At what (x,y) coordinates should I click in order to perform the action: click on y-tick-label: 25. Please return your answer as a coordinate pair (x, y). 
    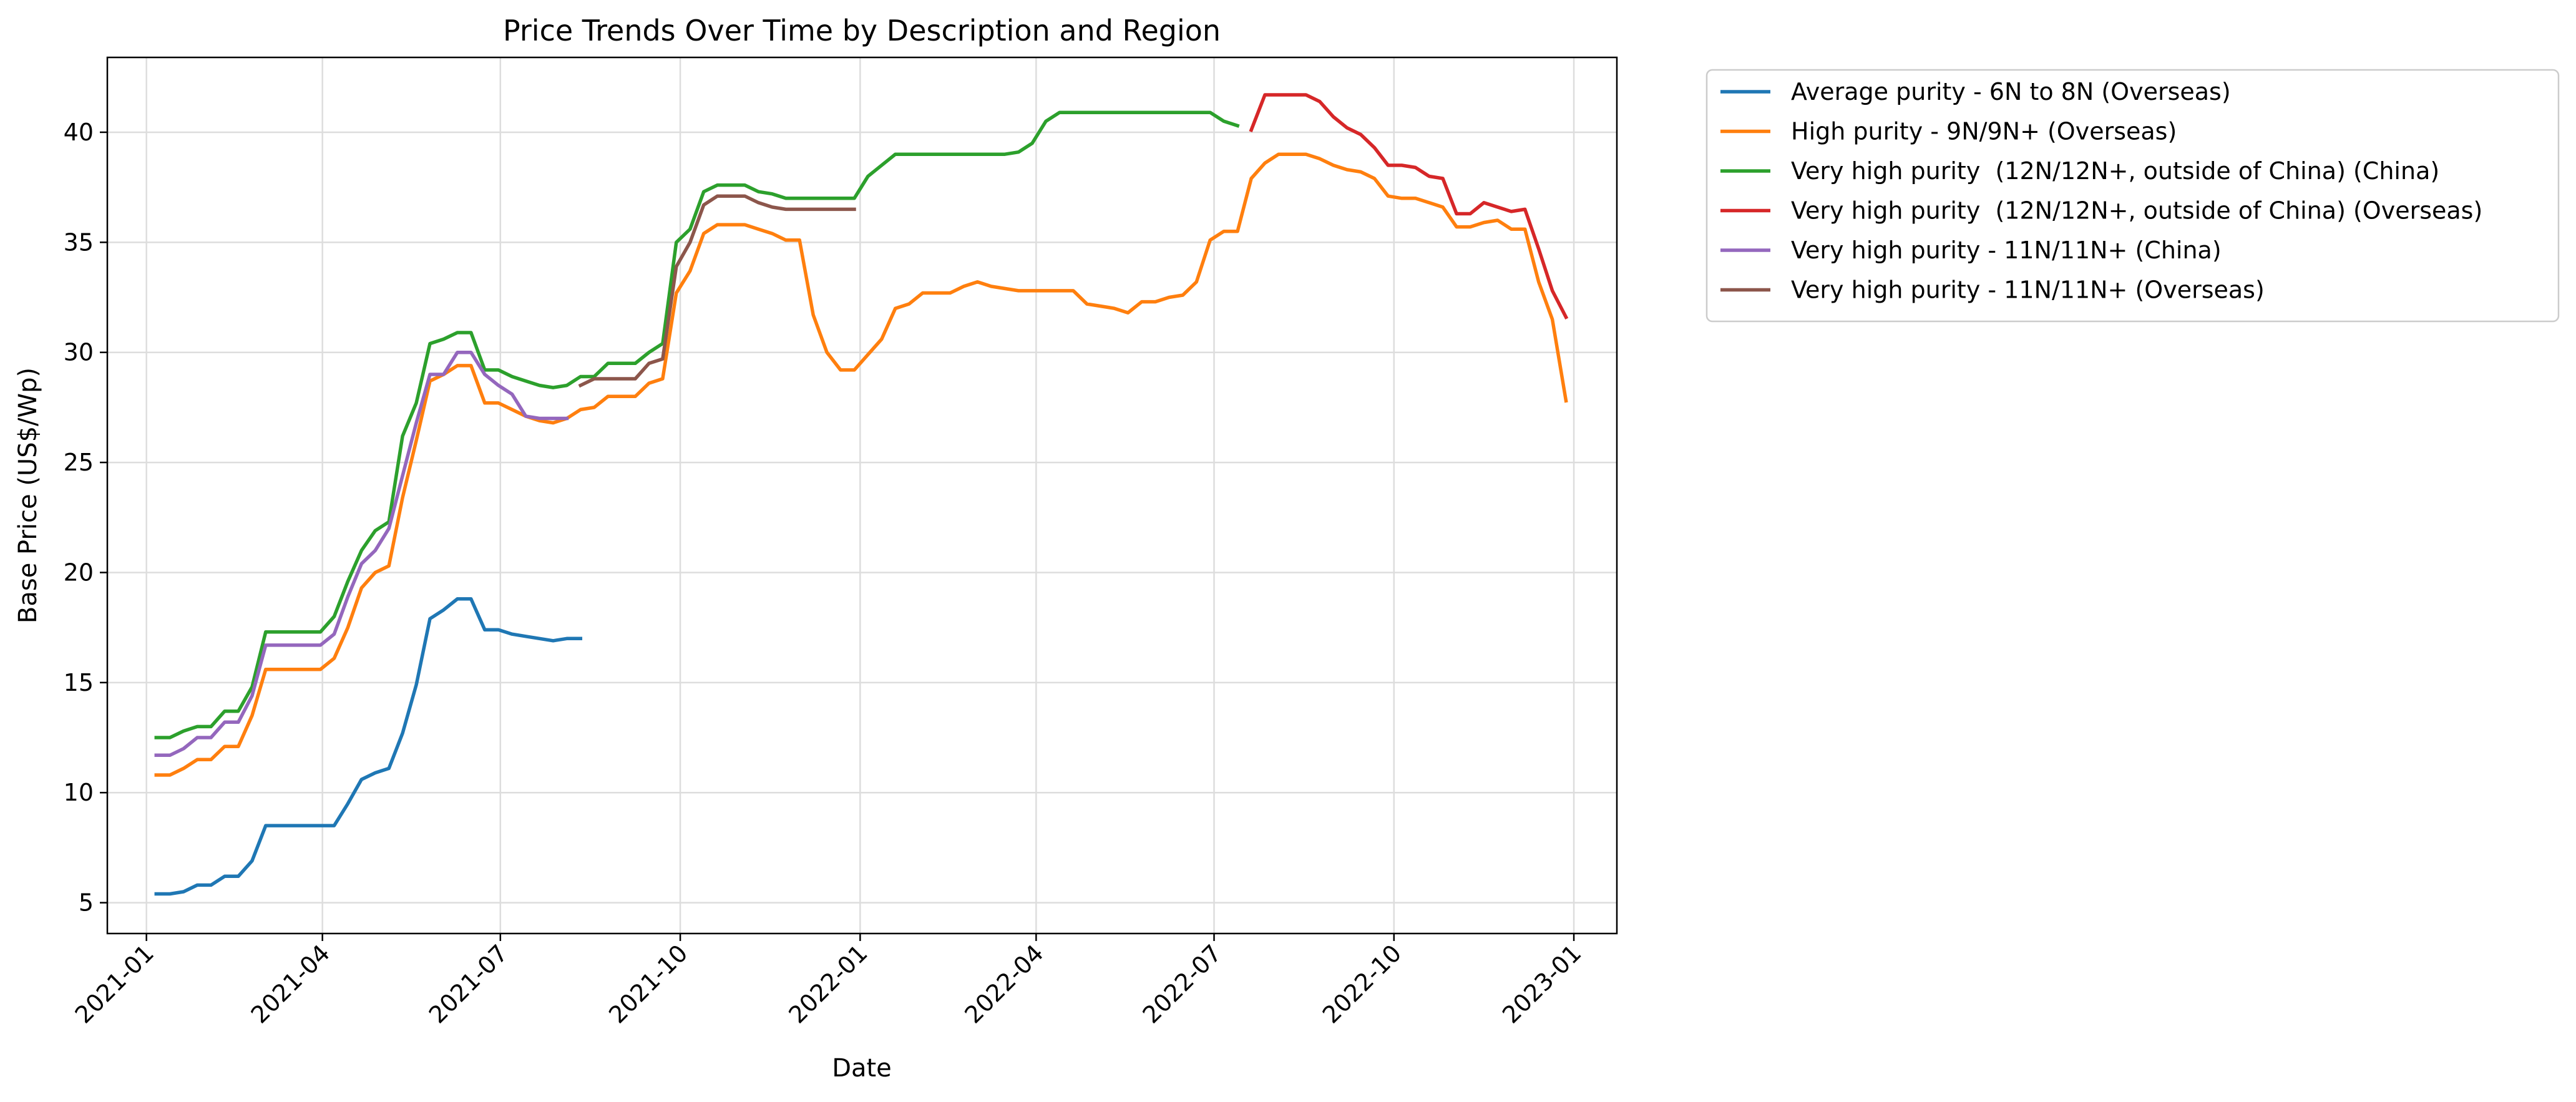
    Looking at the image, I should click on (79, 462).